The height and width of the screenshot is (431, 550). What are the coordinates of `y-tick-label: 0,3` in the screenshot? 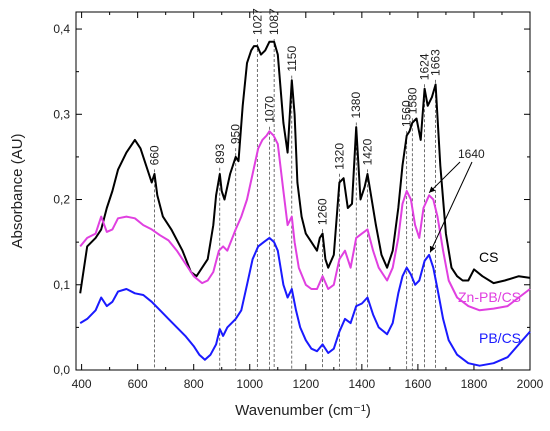 It's located at (61, 114).